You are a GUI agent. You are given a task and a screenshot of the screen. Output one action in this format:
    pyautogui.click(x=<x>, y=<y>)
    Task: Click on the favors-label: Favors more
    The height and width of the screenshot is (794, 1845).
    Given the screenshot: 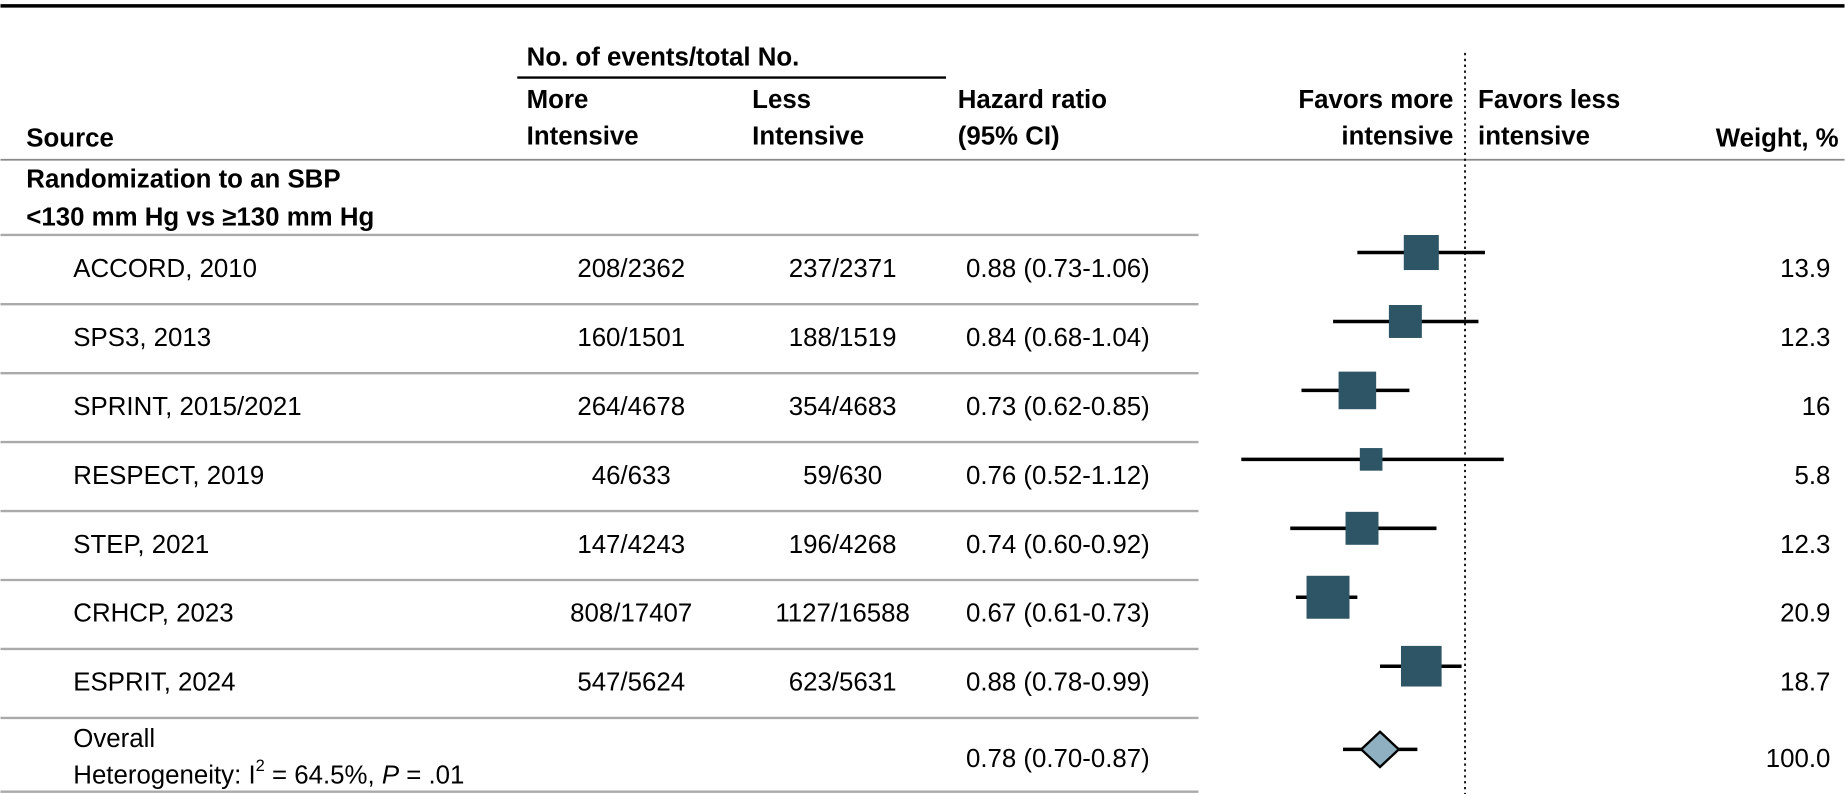 What is the action you would take?
    pyautogui.click(x=1375, y=100)
    